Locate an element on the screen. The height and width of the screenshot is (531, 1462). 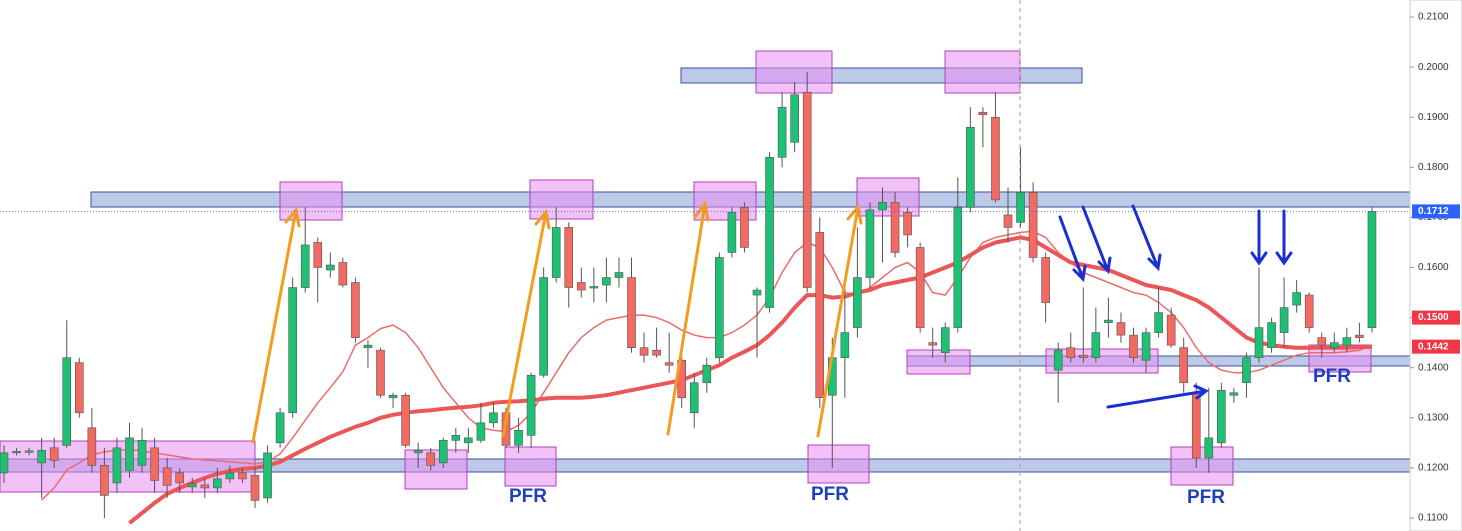
y-tick-label: 0.2100 is located at coordinates (1433, 17).